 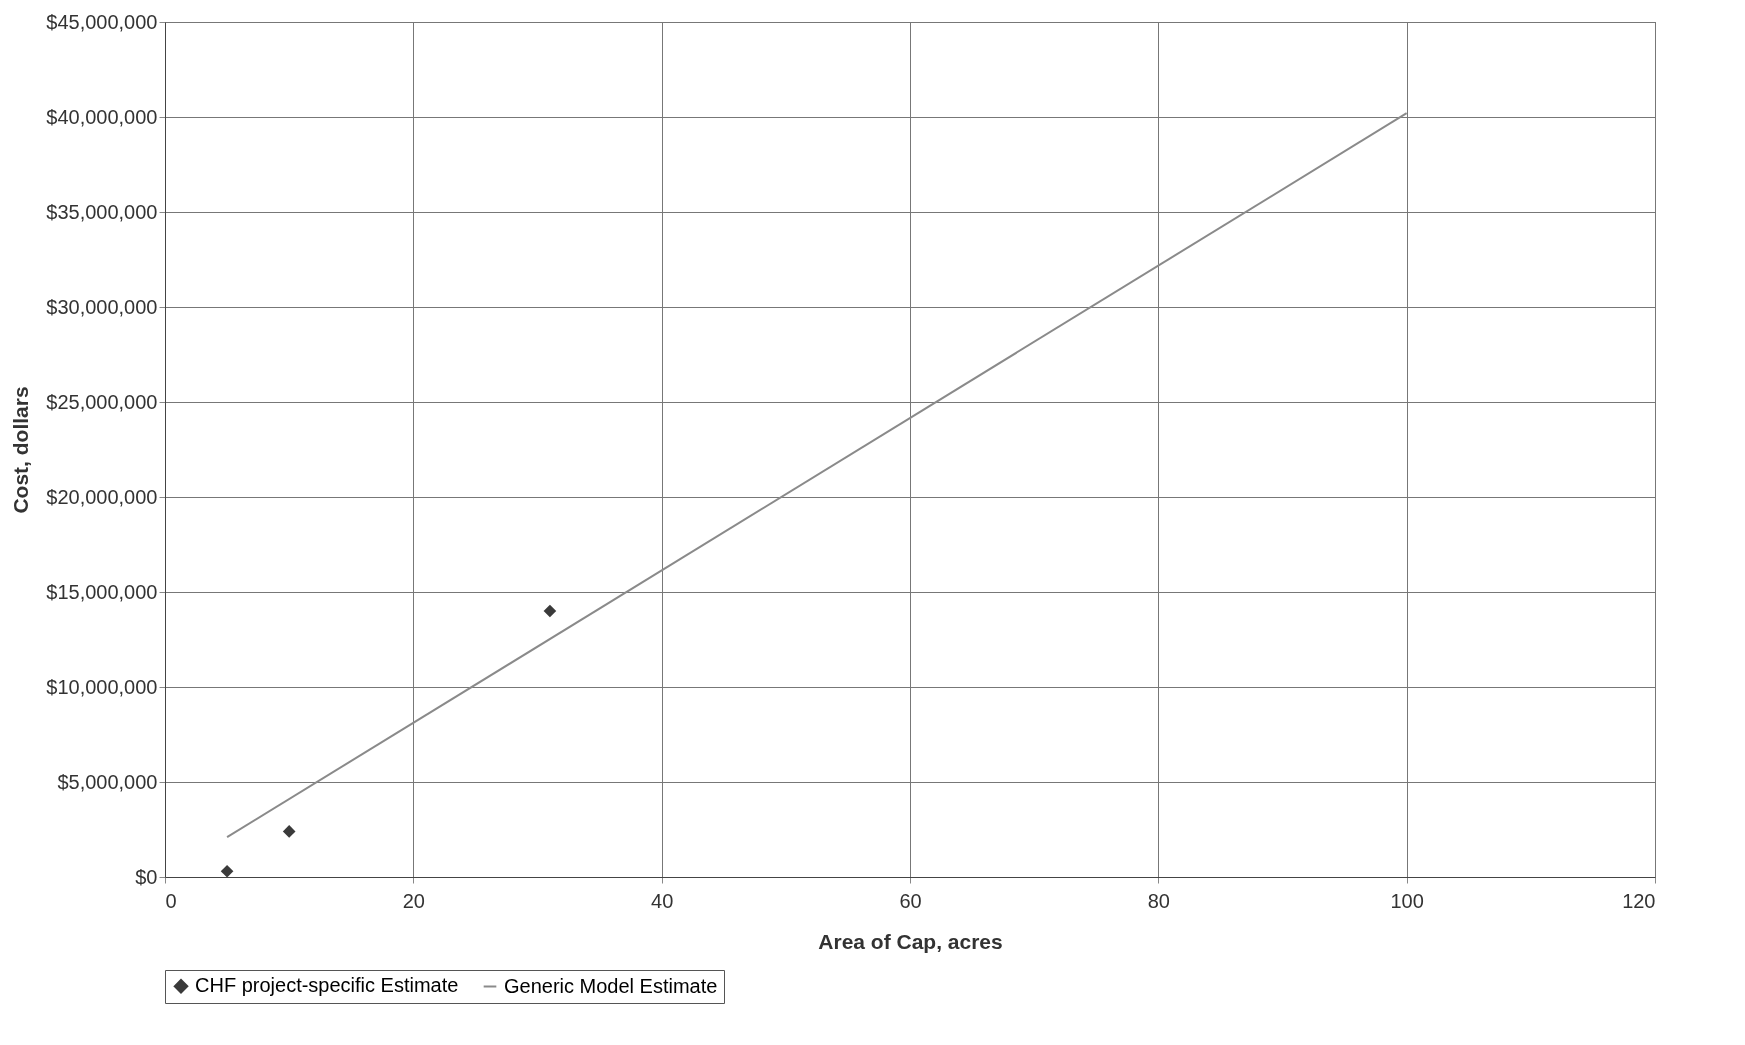 What do you see at coordinates (413, 900) in the screenshot?
I see `x-tick-label: 20` at bounding box center [413, 900].